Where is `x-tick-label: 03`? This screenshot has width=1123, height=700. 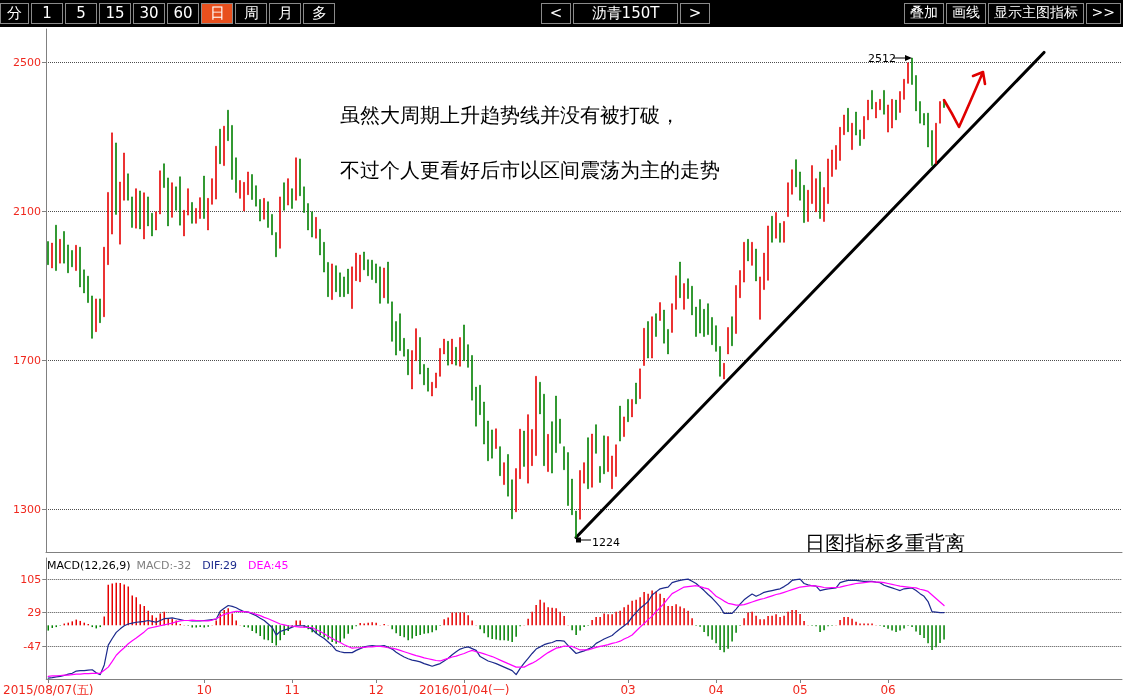 x-tick-label: 03 is located at coordinates (628, 690).